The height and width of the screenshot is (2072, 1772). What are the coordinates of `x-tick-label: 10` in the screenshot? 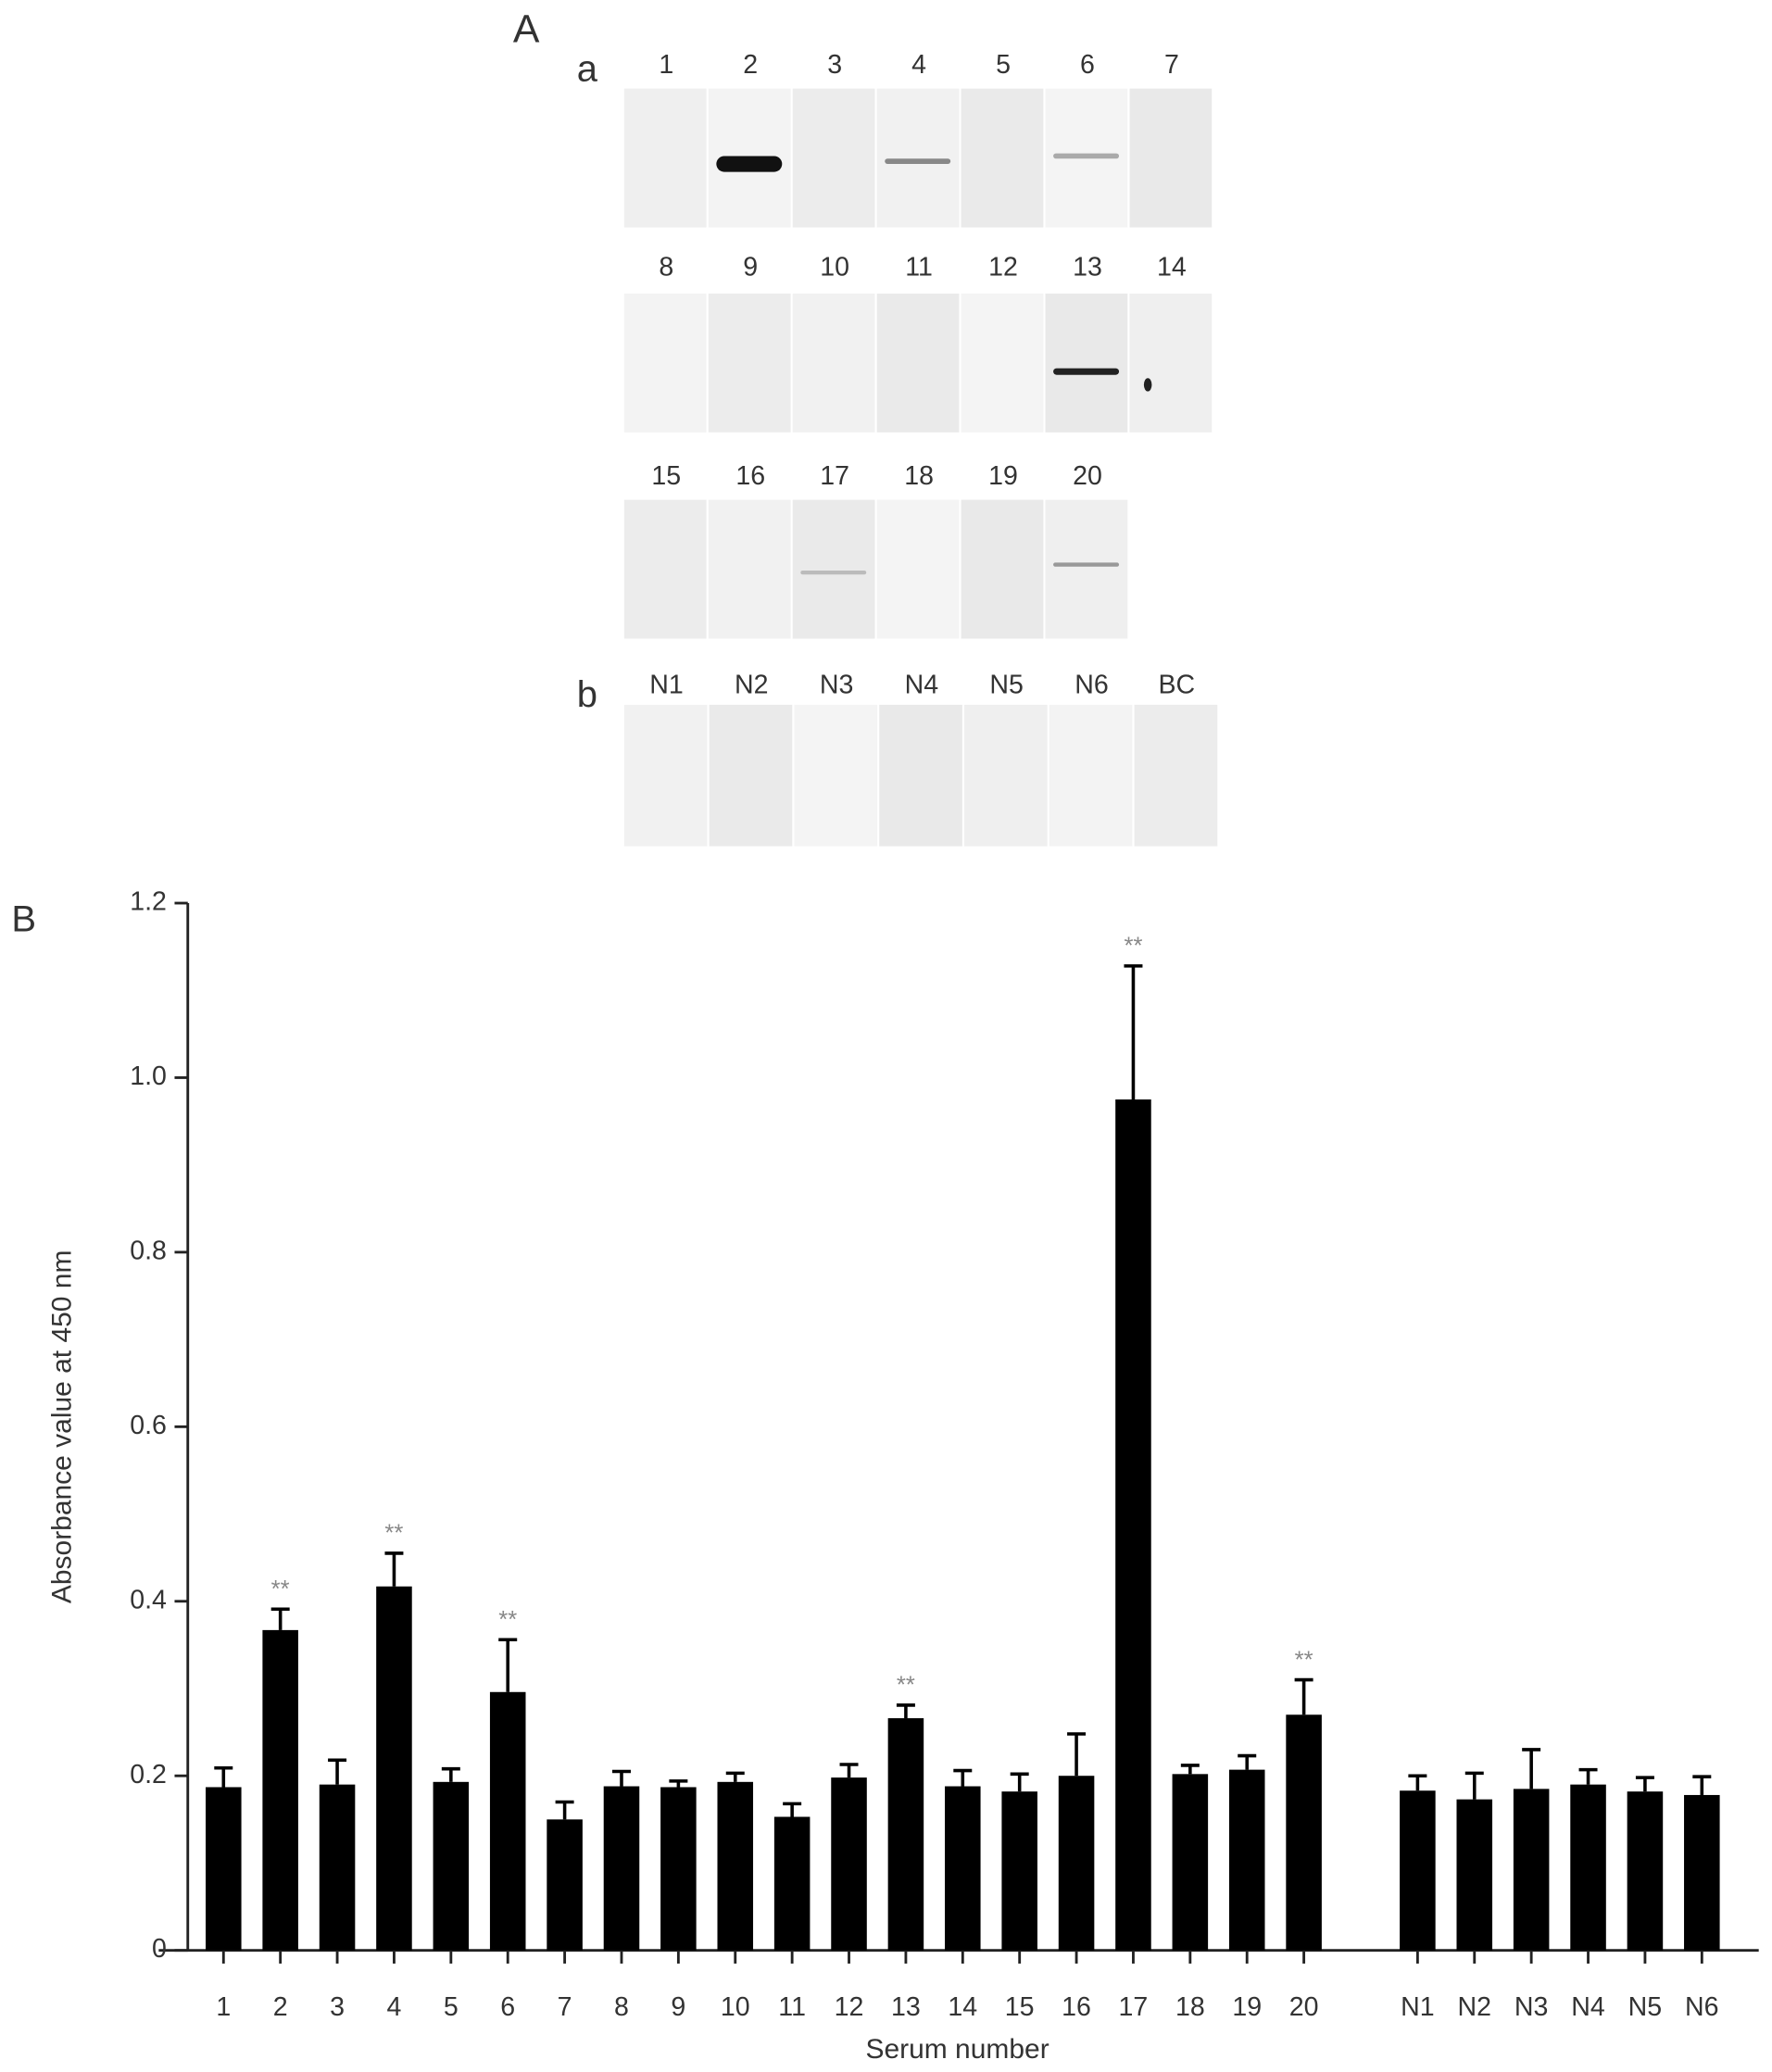 It's located at (735, 2007).